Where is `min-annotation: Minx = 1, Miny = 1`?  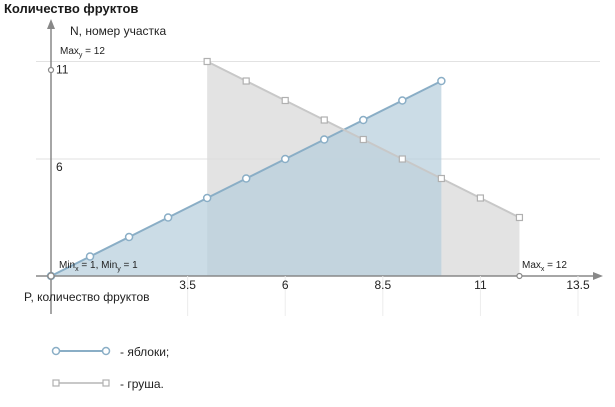 min-annotation: Minx = 1, Miny = 1 is located at coordinates (98, 266).